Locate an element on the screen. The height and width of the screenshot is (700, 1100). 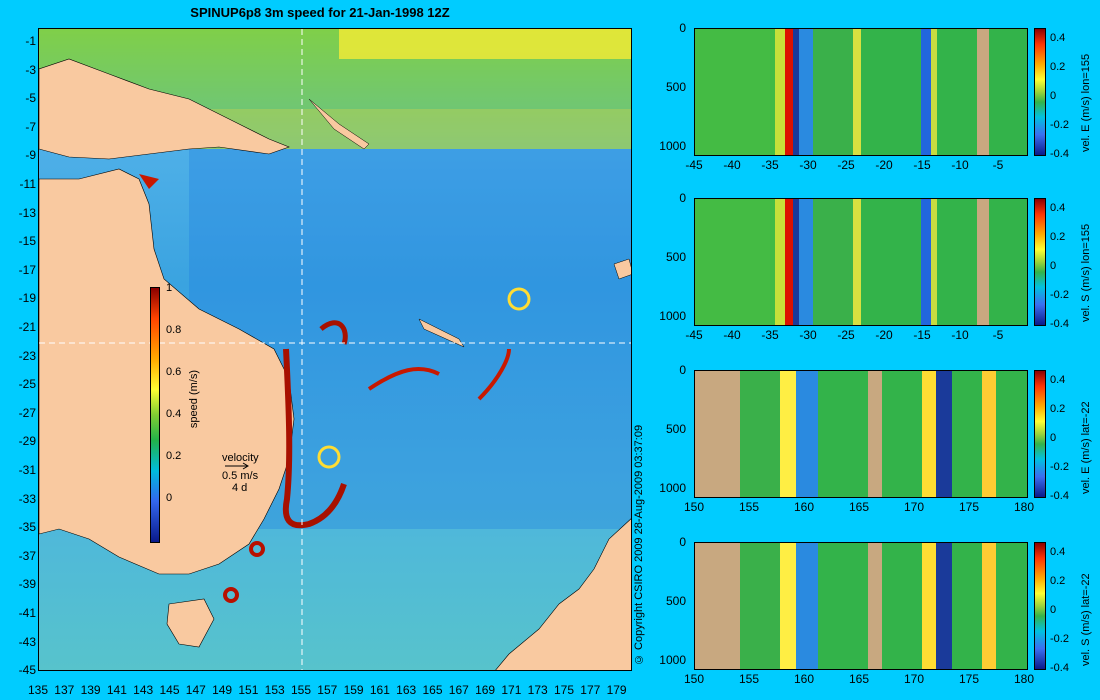
map-lon-tick: 139 is located at coordinates (90, 690).